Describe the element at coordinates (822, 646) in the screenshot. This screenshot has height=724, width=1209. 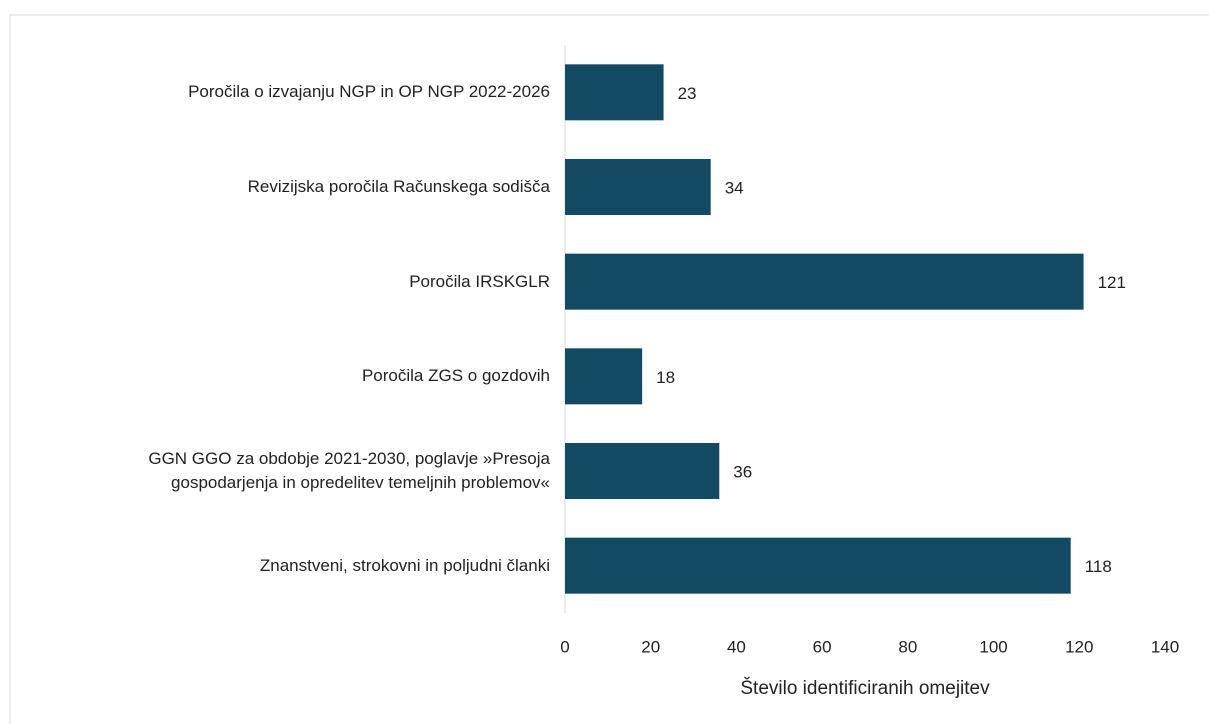
I see `x-tick-label: 60` at that location.